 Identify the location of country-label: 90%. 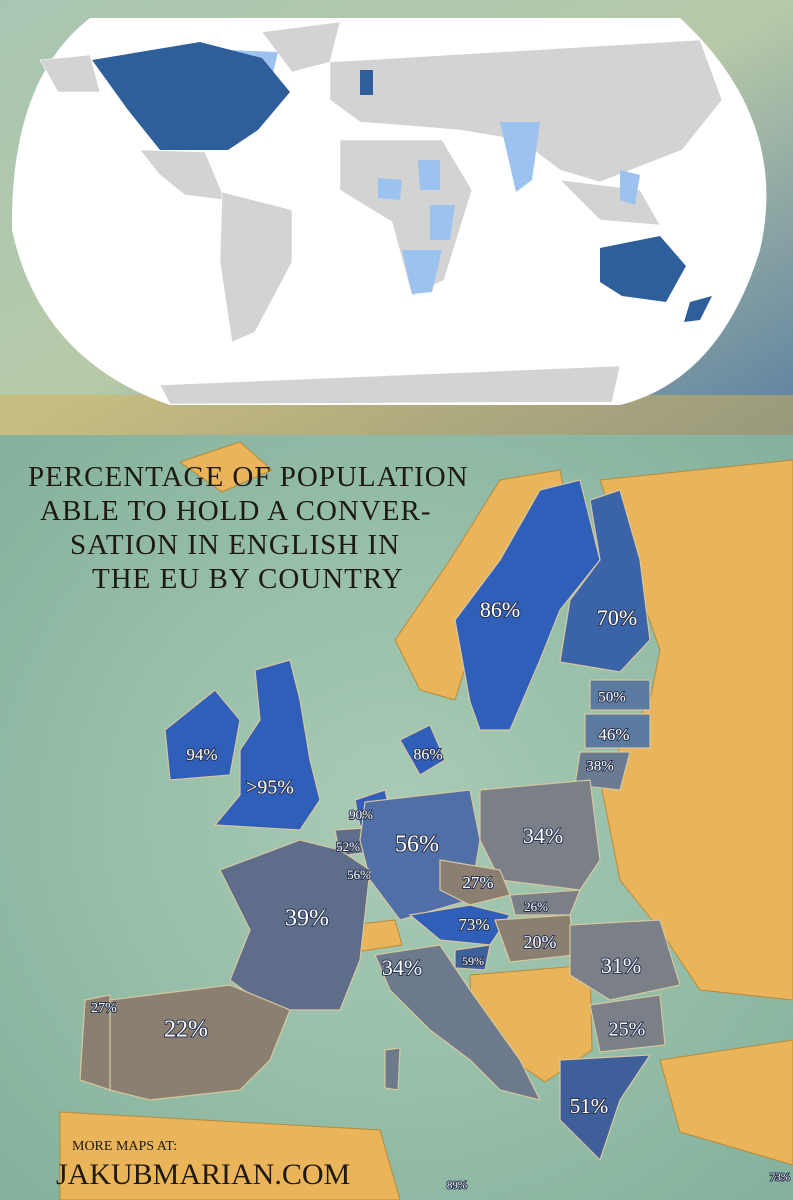
(361, 814).